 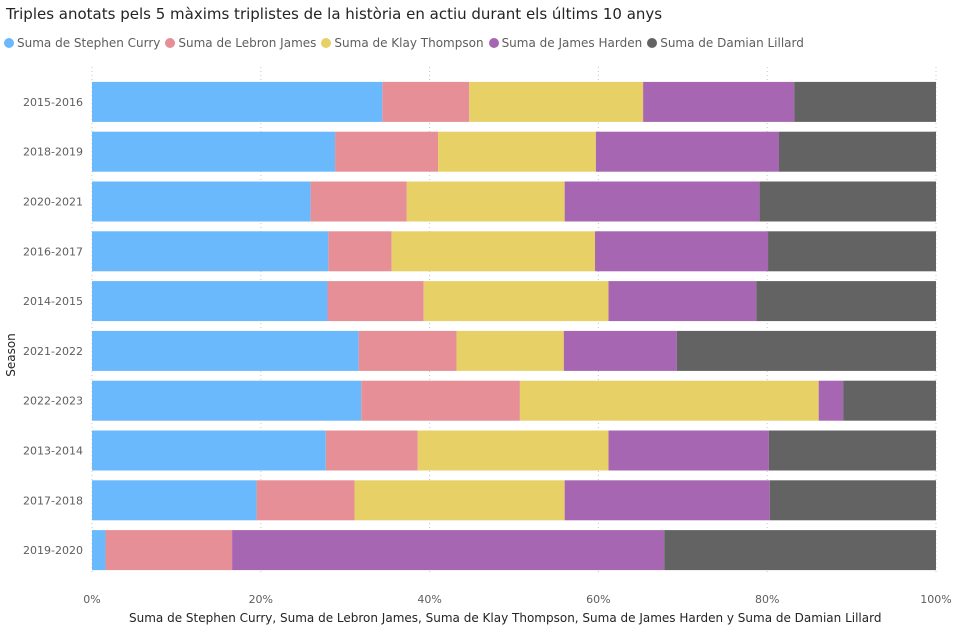 What do you see at coordinates (429, 599) in the screenshot?
I see `x-tick-label: 40%` at bounding box center [429, 599].